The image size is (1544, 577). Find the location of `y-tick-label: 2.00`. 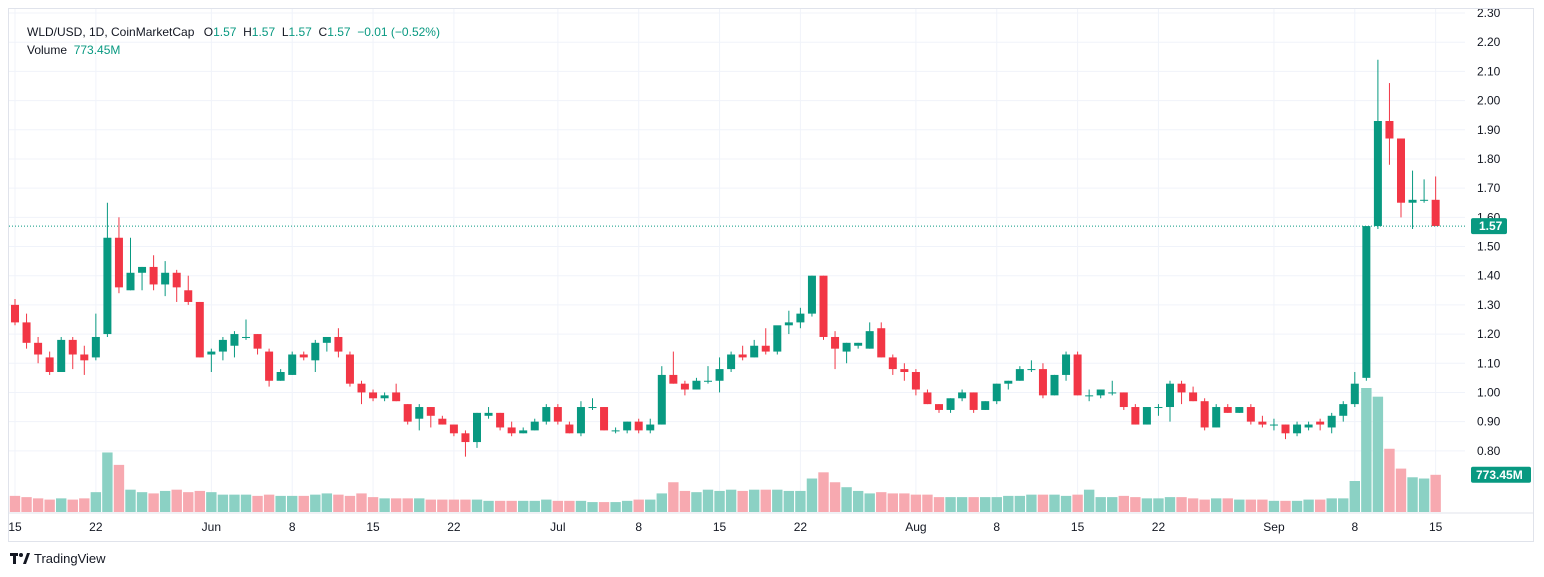

y-tick-label: 2.00 is located at coordinates (1489, 101).